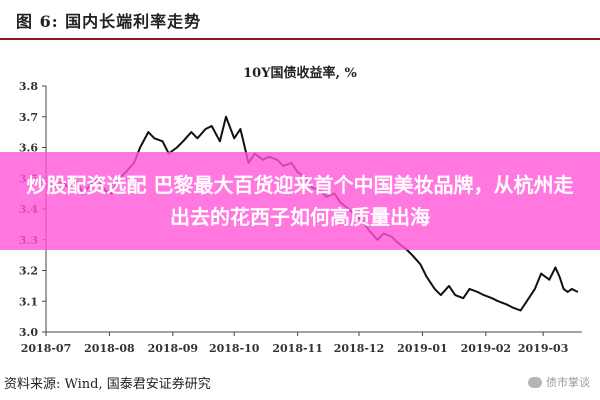 This screenshot has height=400, width=600. What do you see at coordinates (109, 21) in the screenshot?
I see `figure-label: 图 6: 国内长端利率走势` at bounding box center [109, 21].